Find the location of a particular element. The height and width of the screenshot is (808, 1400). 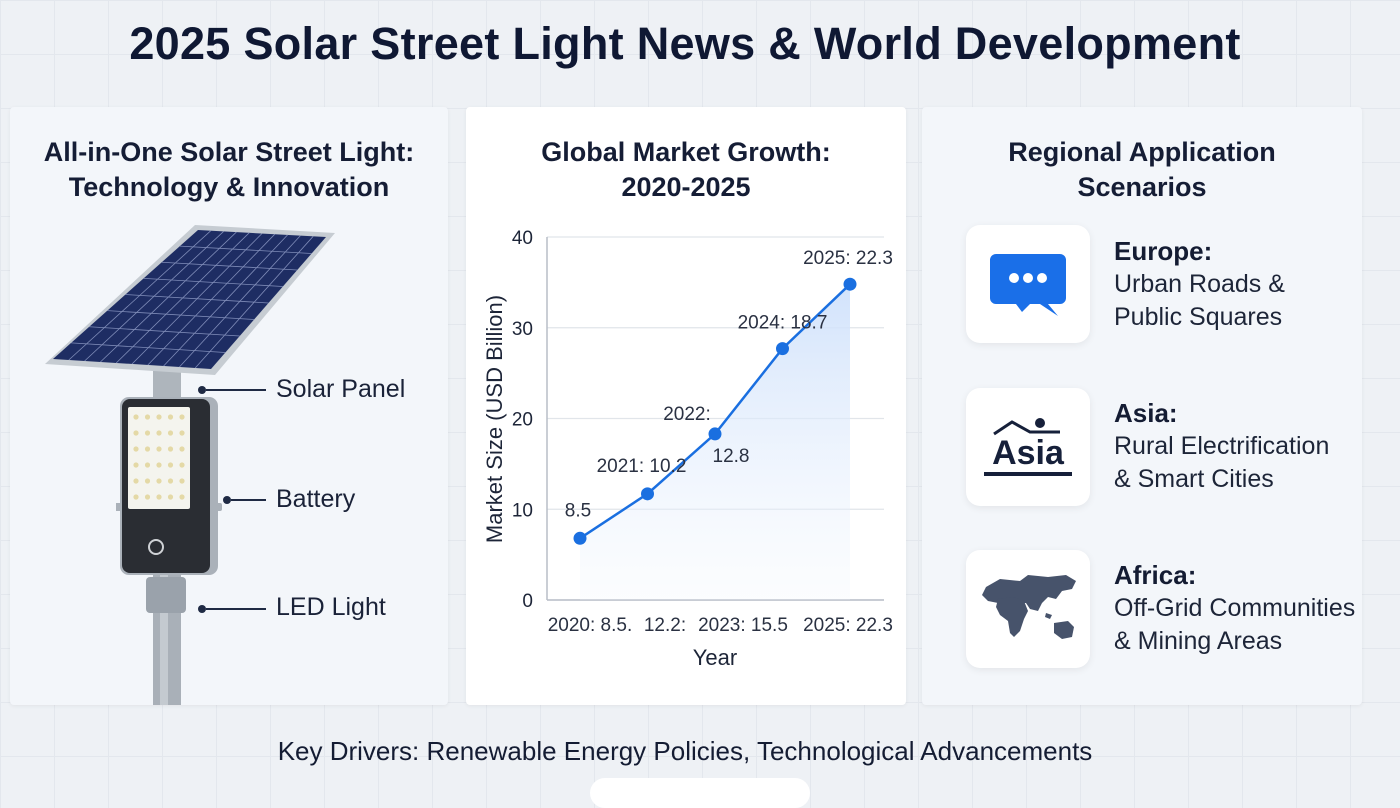

asia-logo-text: Asia is located at coordinates (1028, 453).